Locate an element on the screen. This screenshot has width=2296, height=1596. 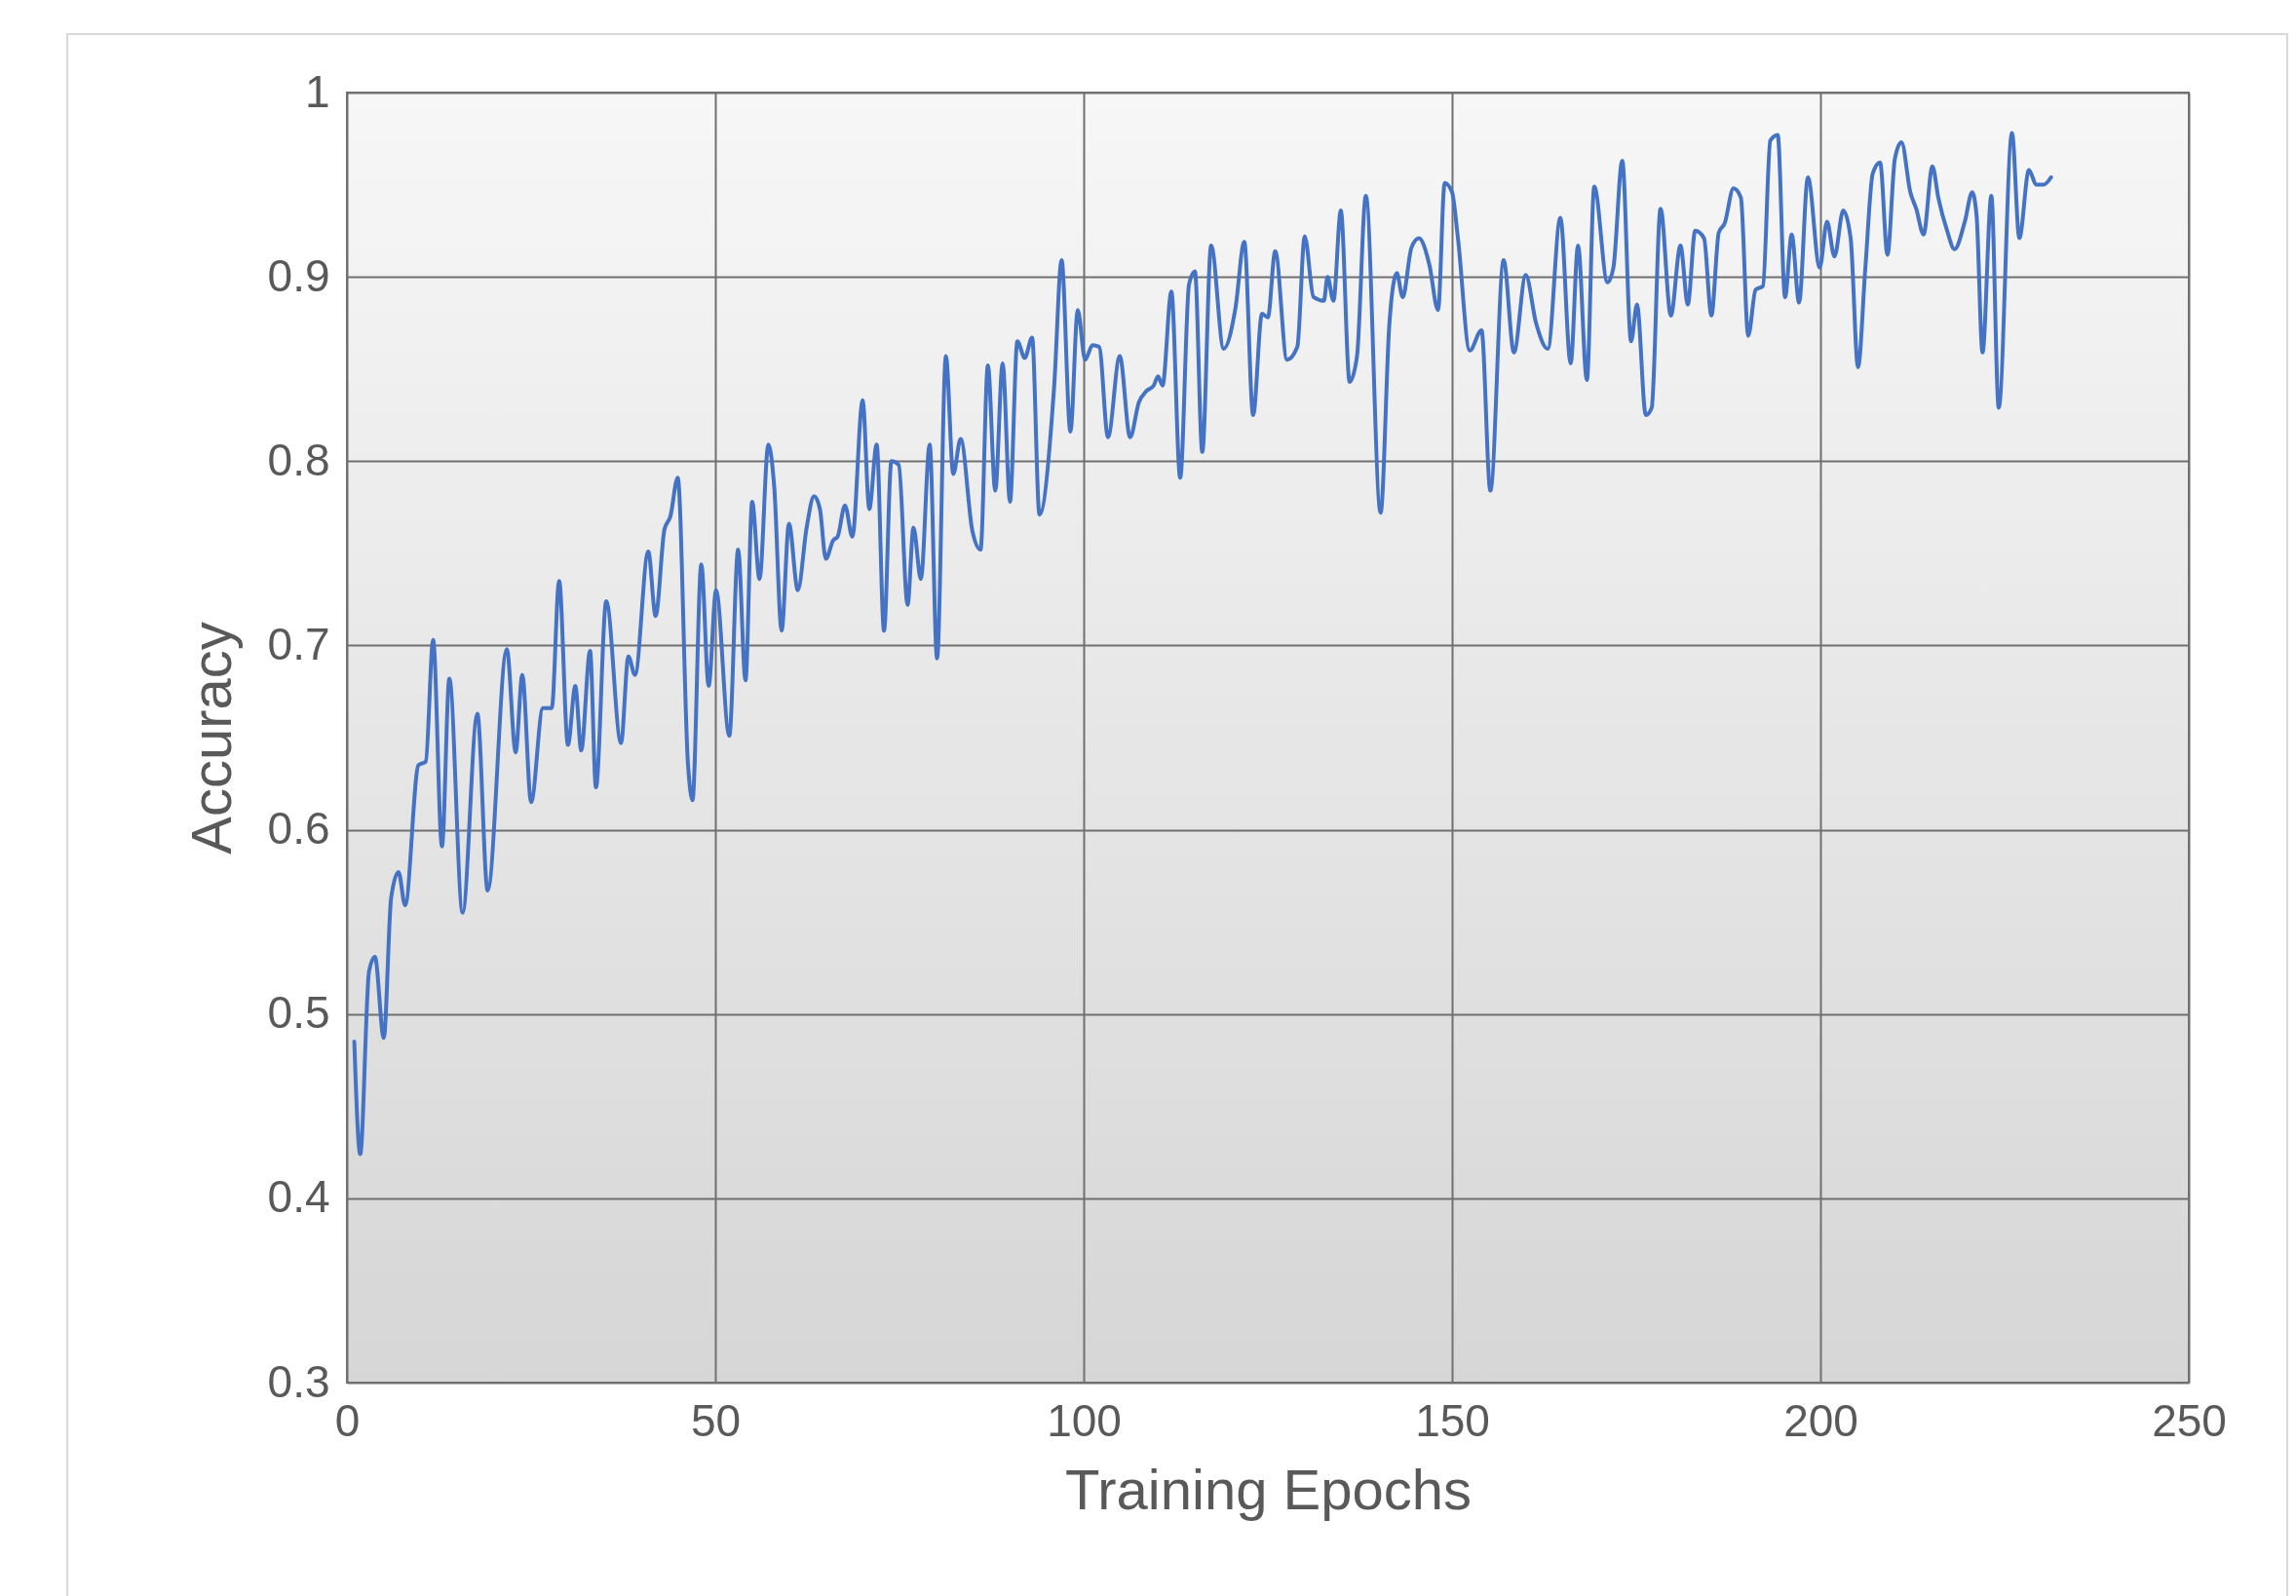
x-tick-label: 100 is located at coordinates (1084, 1420).